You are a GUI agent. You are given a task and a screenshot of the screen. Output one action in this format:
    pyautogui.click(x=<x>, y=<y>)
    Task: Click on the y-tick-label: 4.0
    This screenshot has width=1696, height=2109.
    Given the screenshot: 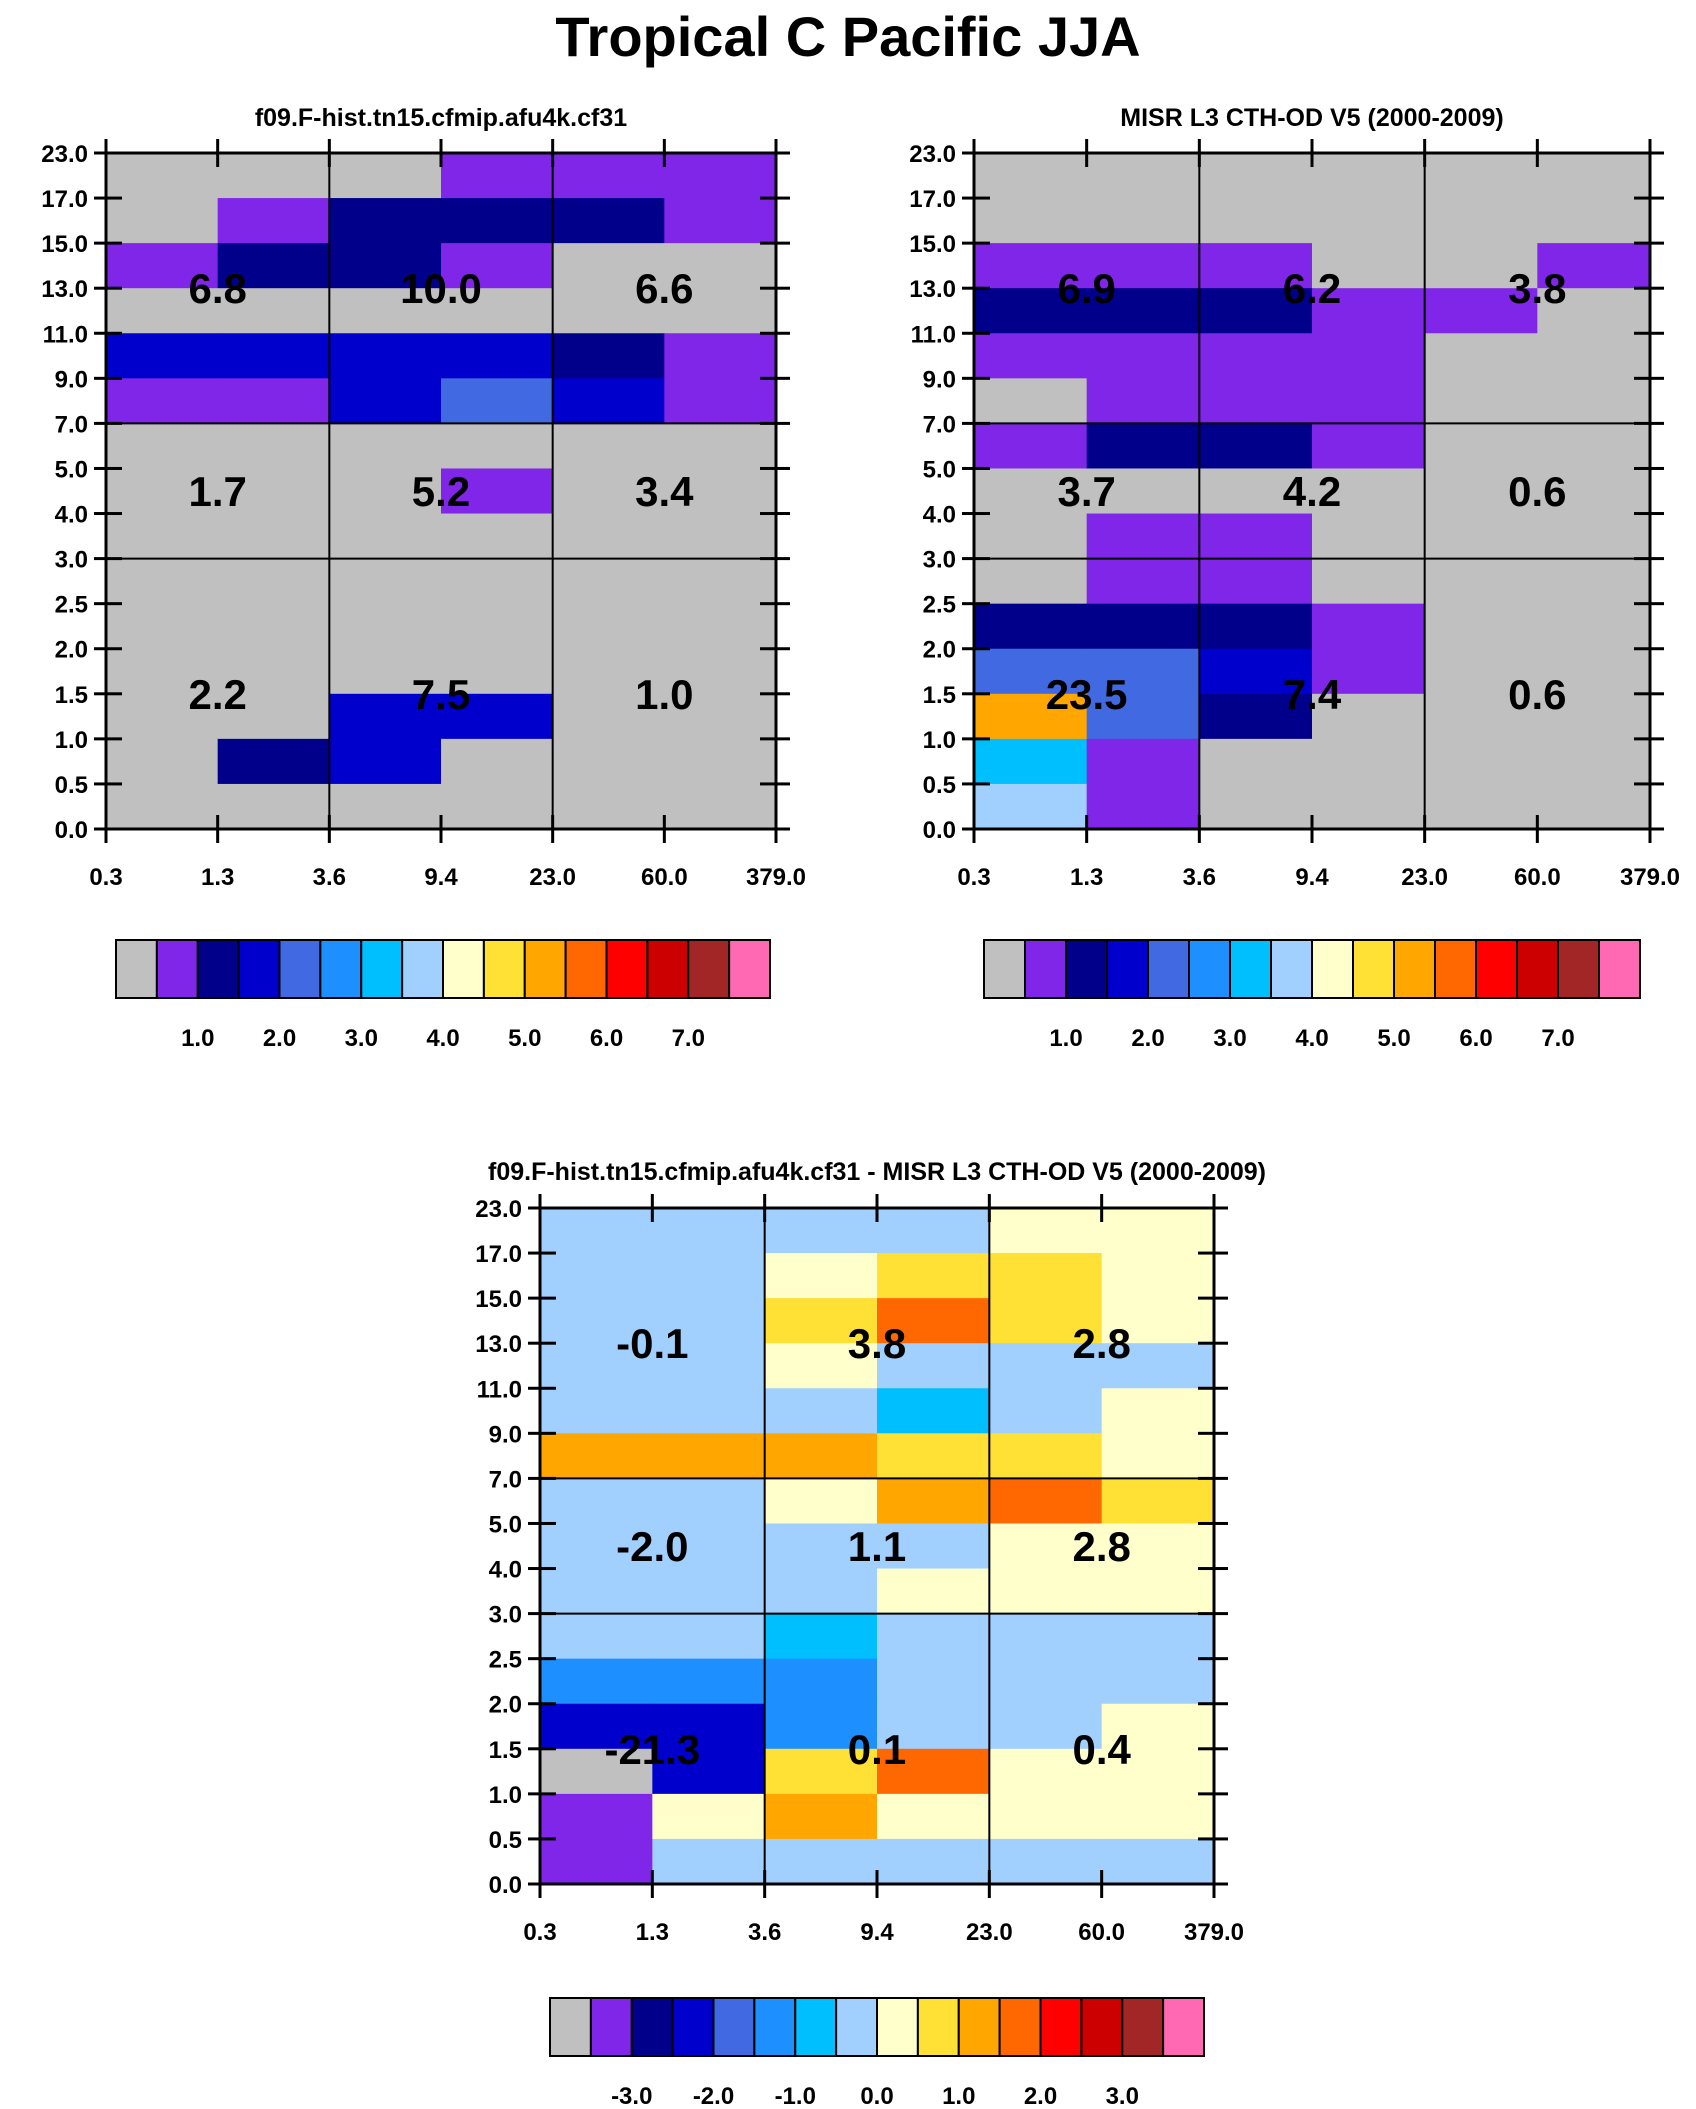 What is the action you would take?
    pyautogui.click(x=505, y=1570)
    